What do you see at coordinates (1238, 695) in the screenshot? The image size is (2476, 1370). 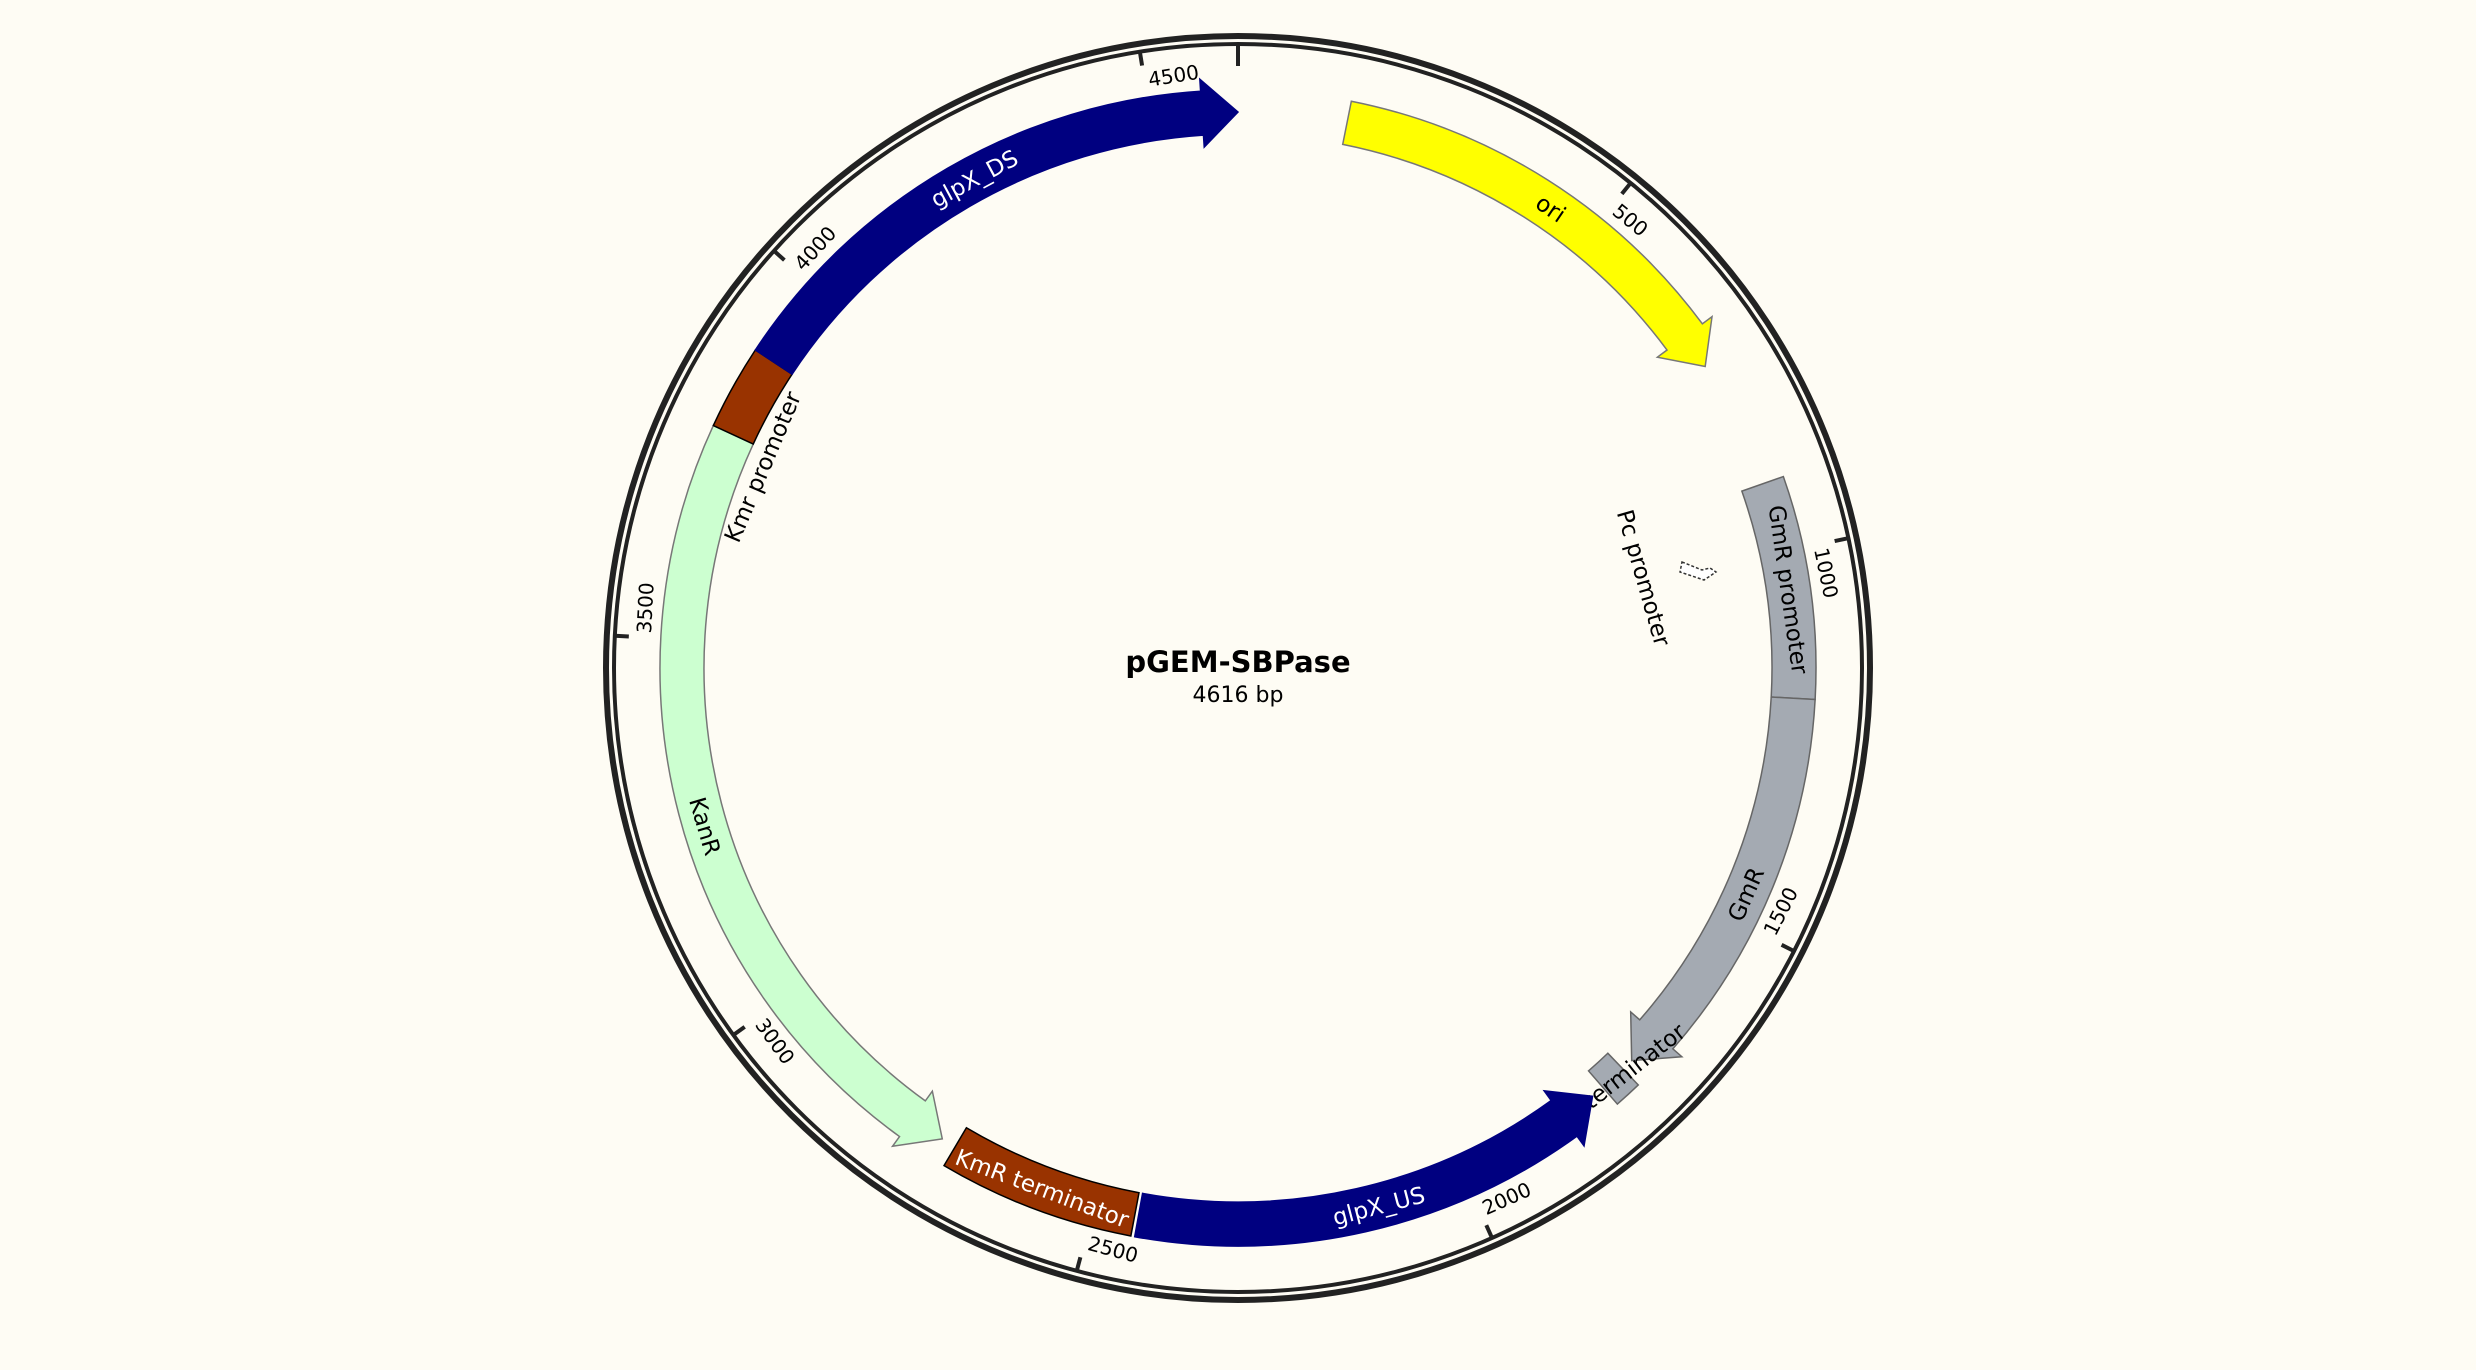 I see `plasmid-length: 4616 bp` at bounding box center [1238, 695].